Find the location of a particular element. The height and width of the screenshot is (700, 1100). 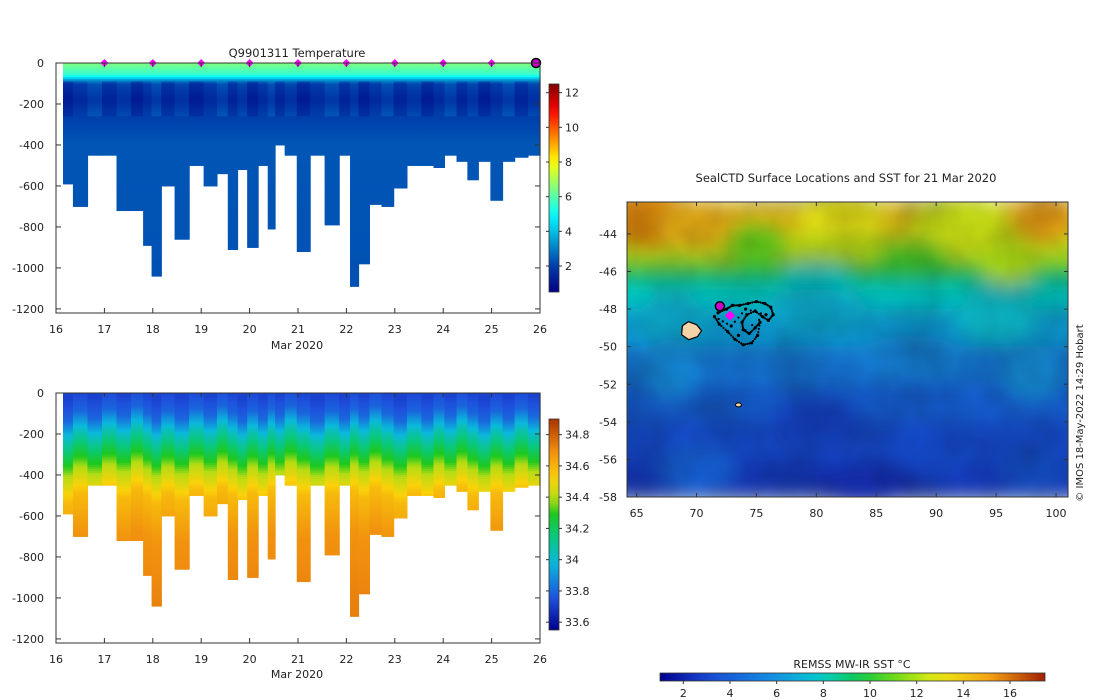

sst-colorbar is located at coordinates (852, 677).